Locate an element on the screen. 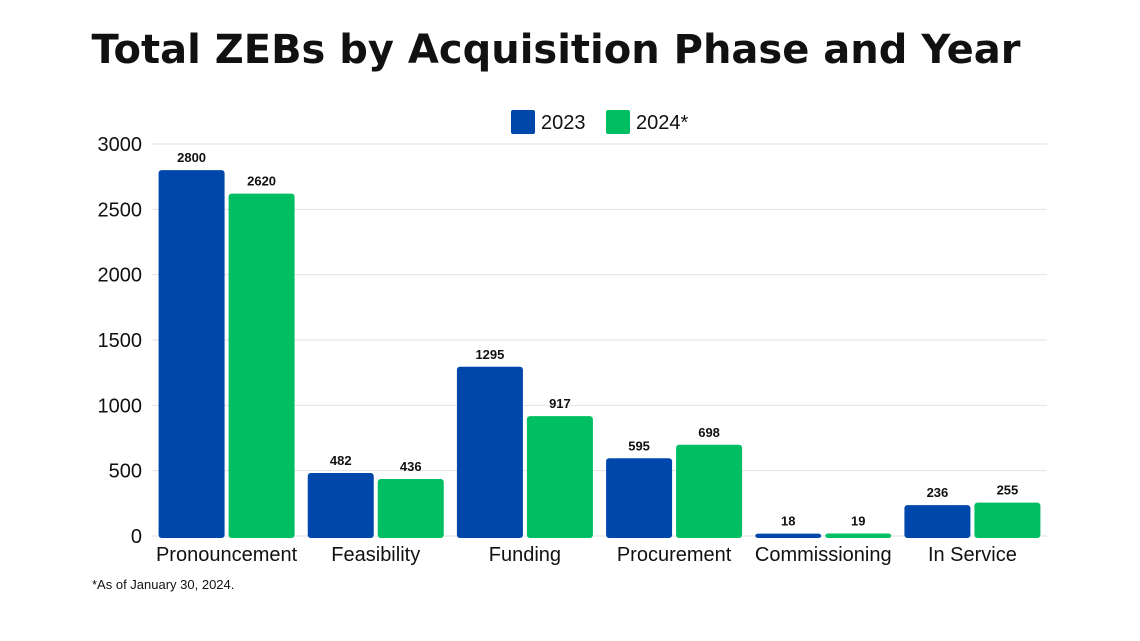  data-label: 19 is located at coordinates (858, 521).